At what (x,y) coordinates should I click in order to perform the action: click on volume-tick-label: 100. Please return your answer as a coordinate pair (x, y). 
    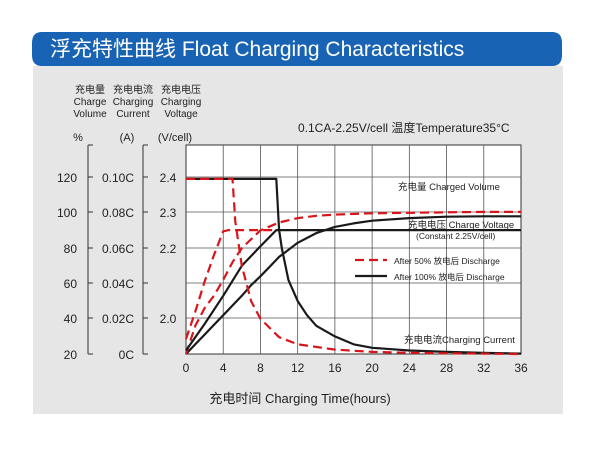
    Looking at the image, I should click on (67, 213).